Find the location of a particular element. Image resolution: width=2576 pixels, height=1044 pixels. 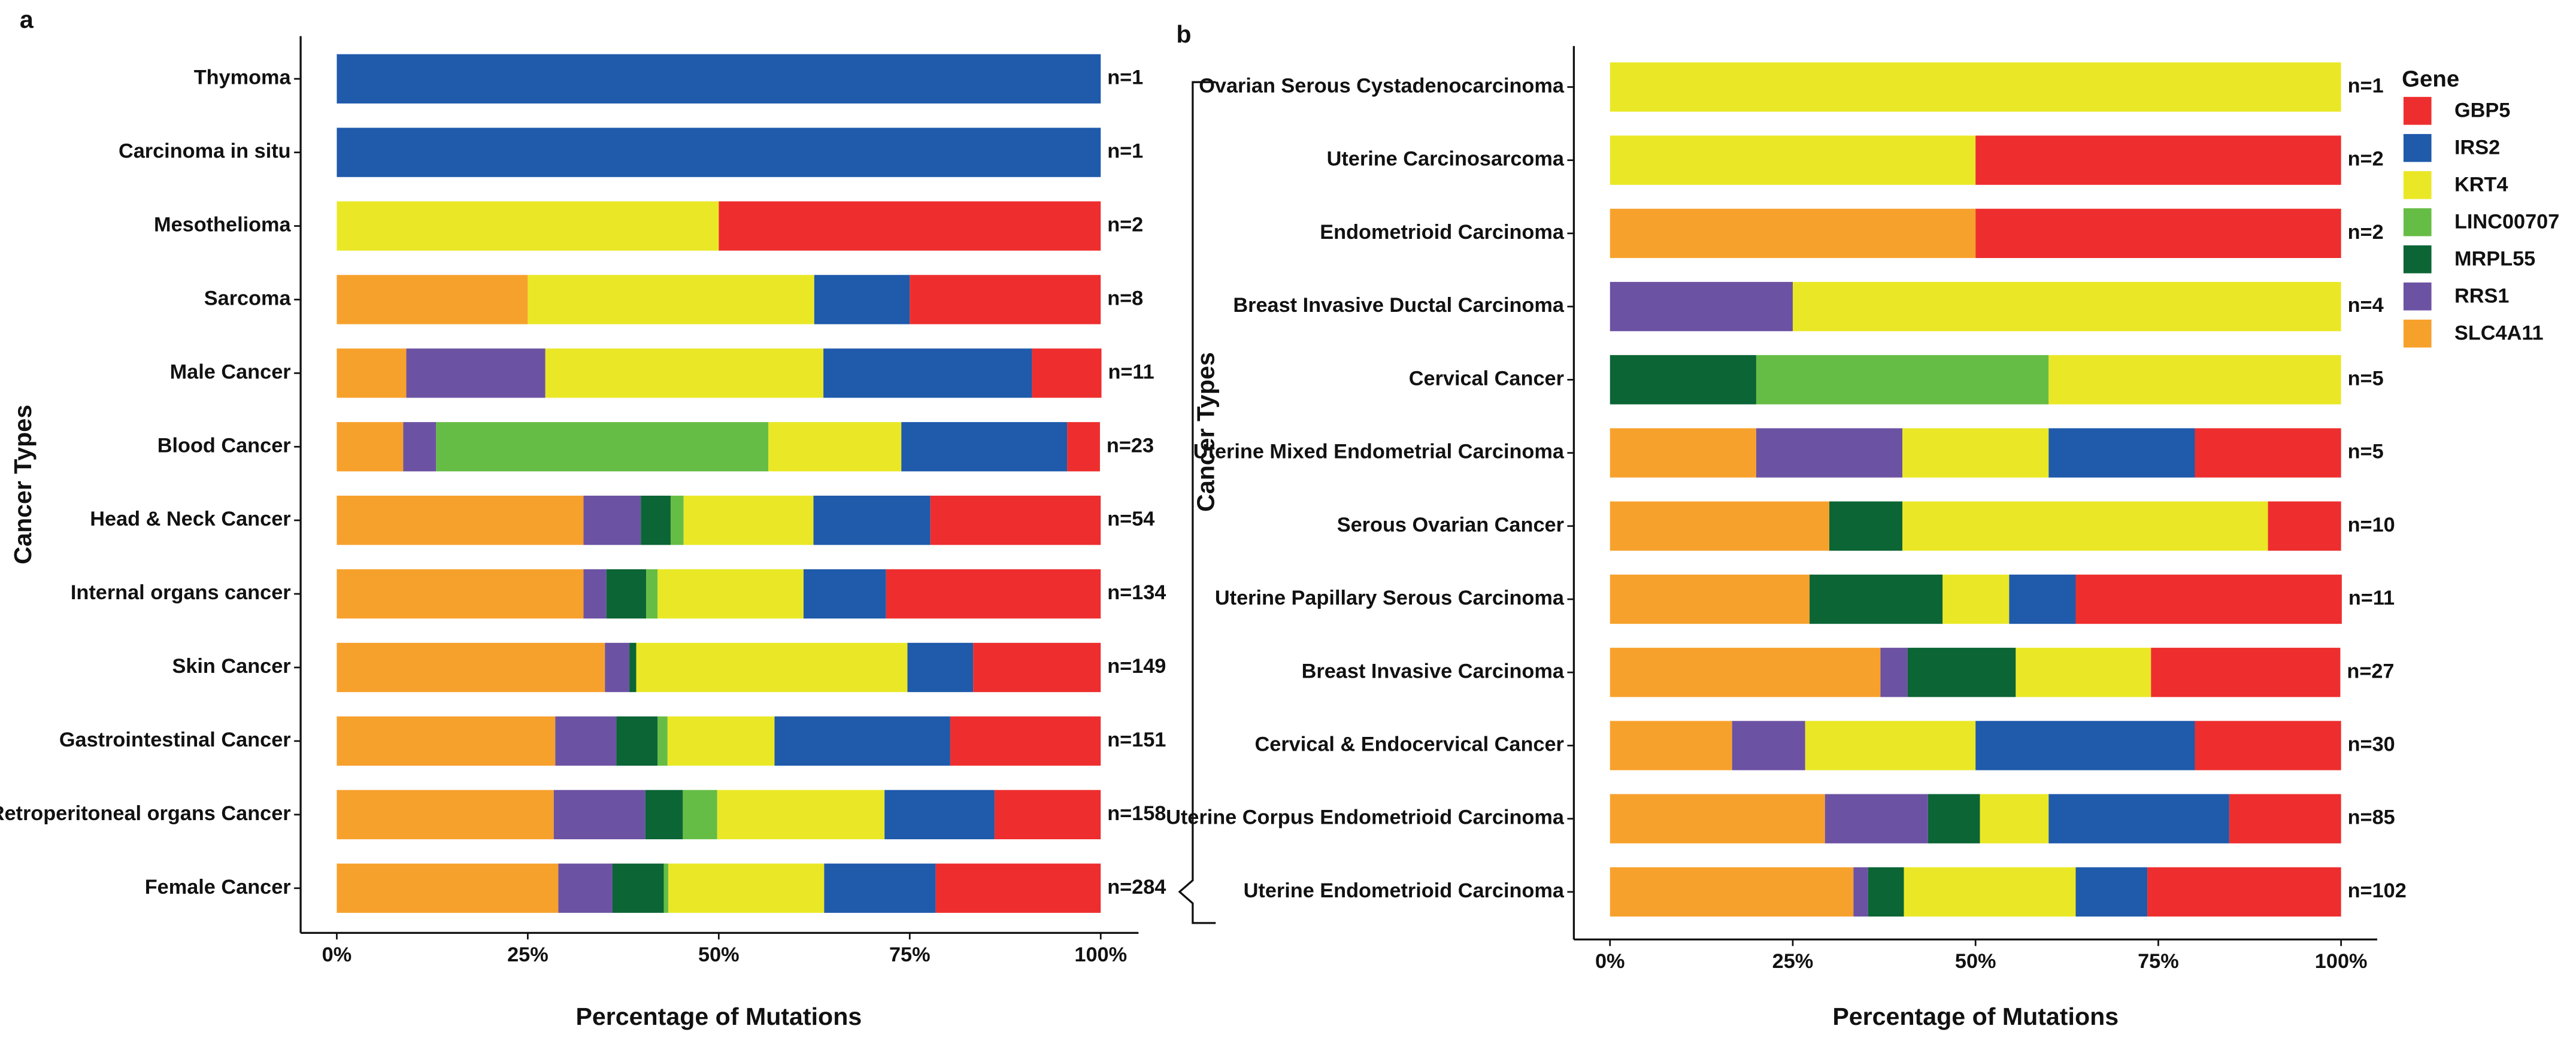

y-tick-label: Mesothelioma is located at coordinates (223, 225).